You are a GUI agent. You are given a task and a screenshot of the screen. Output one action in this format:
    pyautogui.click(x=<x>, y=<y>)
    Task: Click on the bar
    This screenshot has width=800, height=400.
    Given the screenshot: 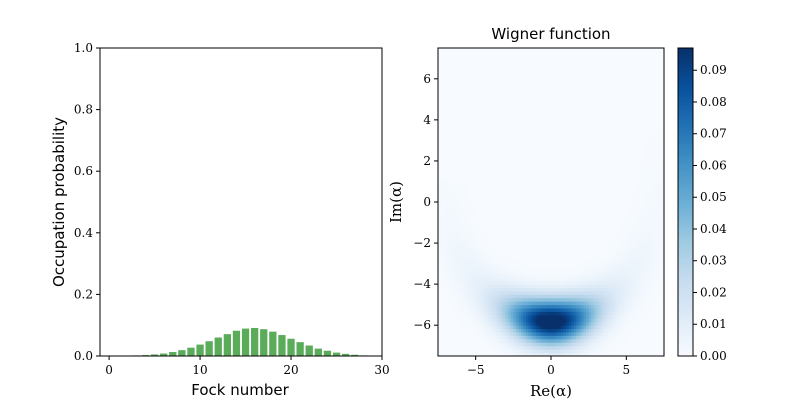 What is the action you would take?
    pyautogui.click(x=191, y=351)
    